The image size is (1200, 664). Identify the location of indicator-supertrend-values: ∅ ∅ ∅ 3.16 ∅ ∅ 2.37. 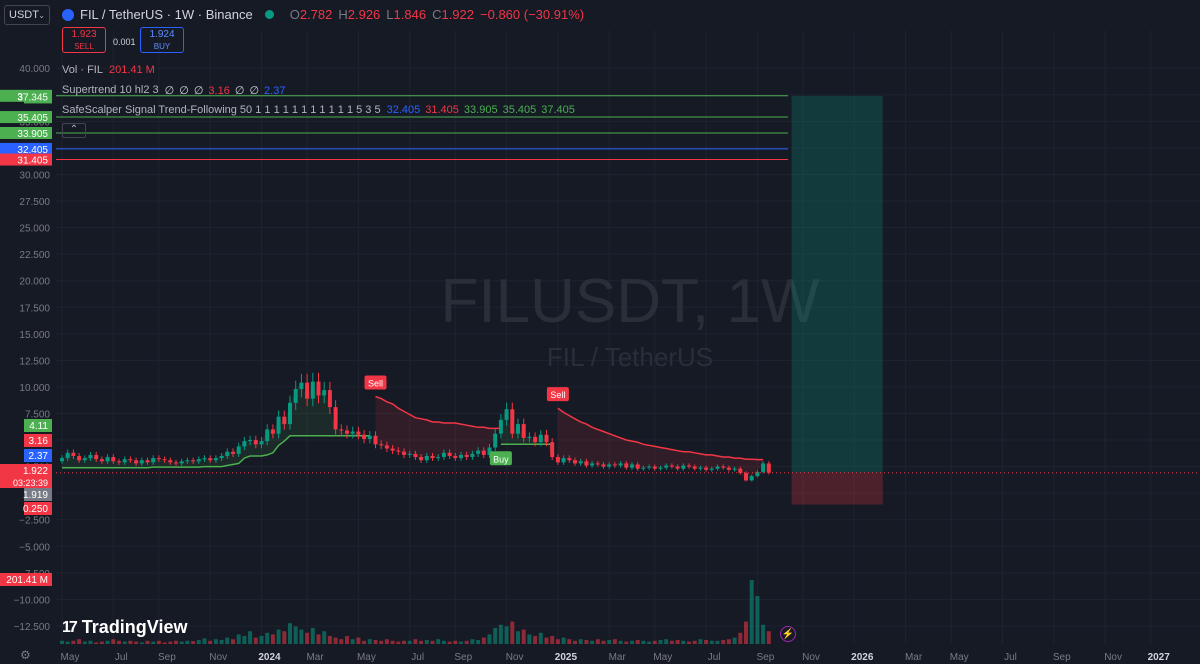
(228, 90).